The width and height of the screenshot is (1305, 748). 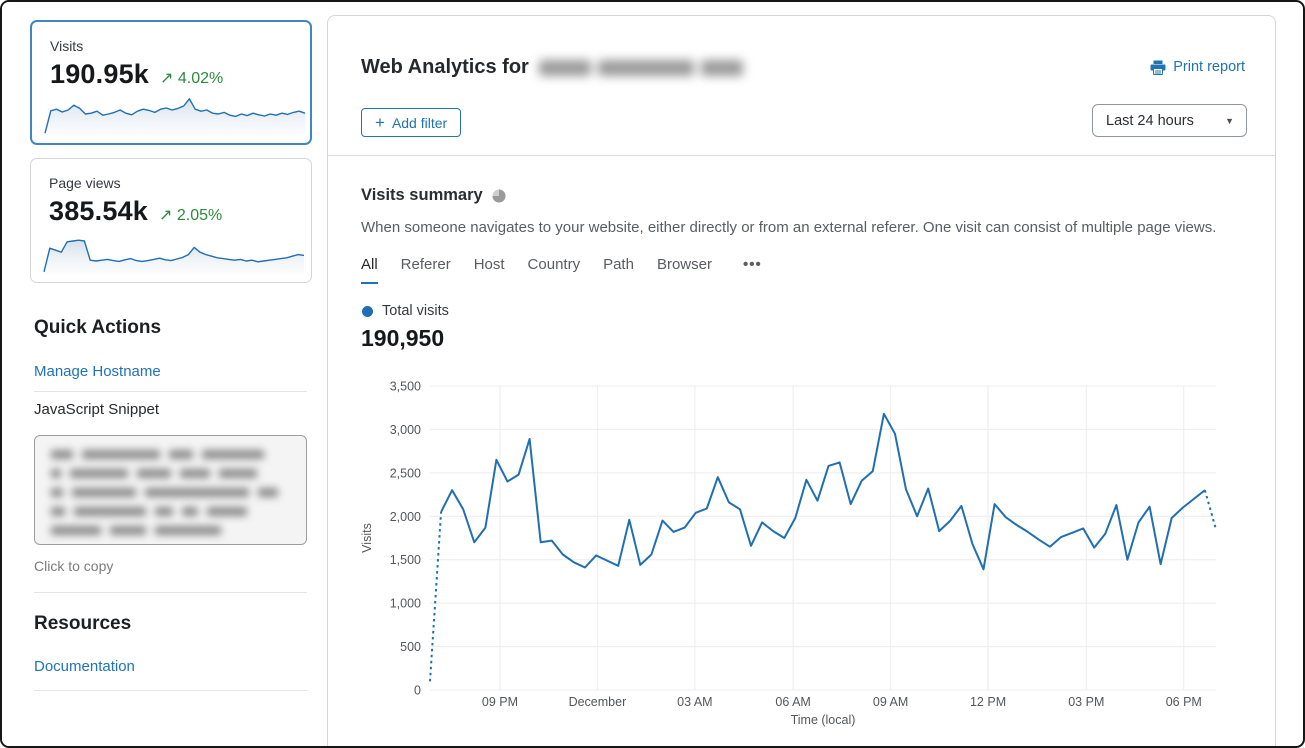 I want to click on tab-country: Country, so click(x=554, y=264).